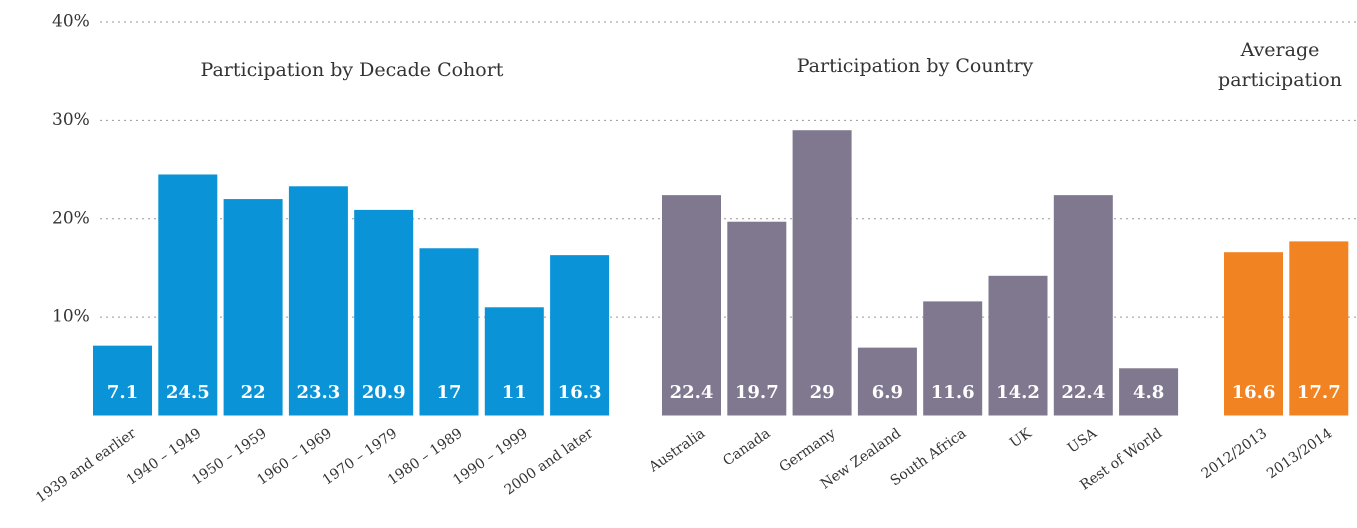 The image size is (1357, 528). Describe the element at coordinates (188, 392) in the screenshot. I see `data-label: 24.5` at that location.